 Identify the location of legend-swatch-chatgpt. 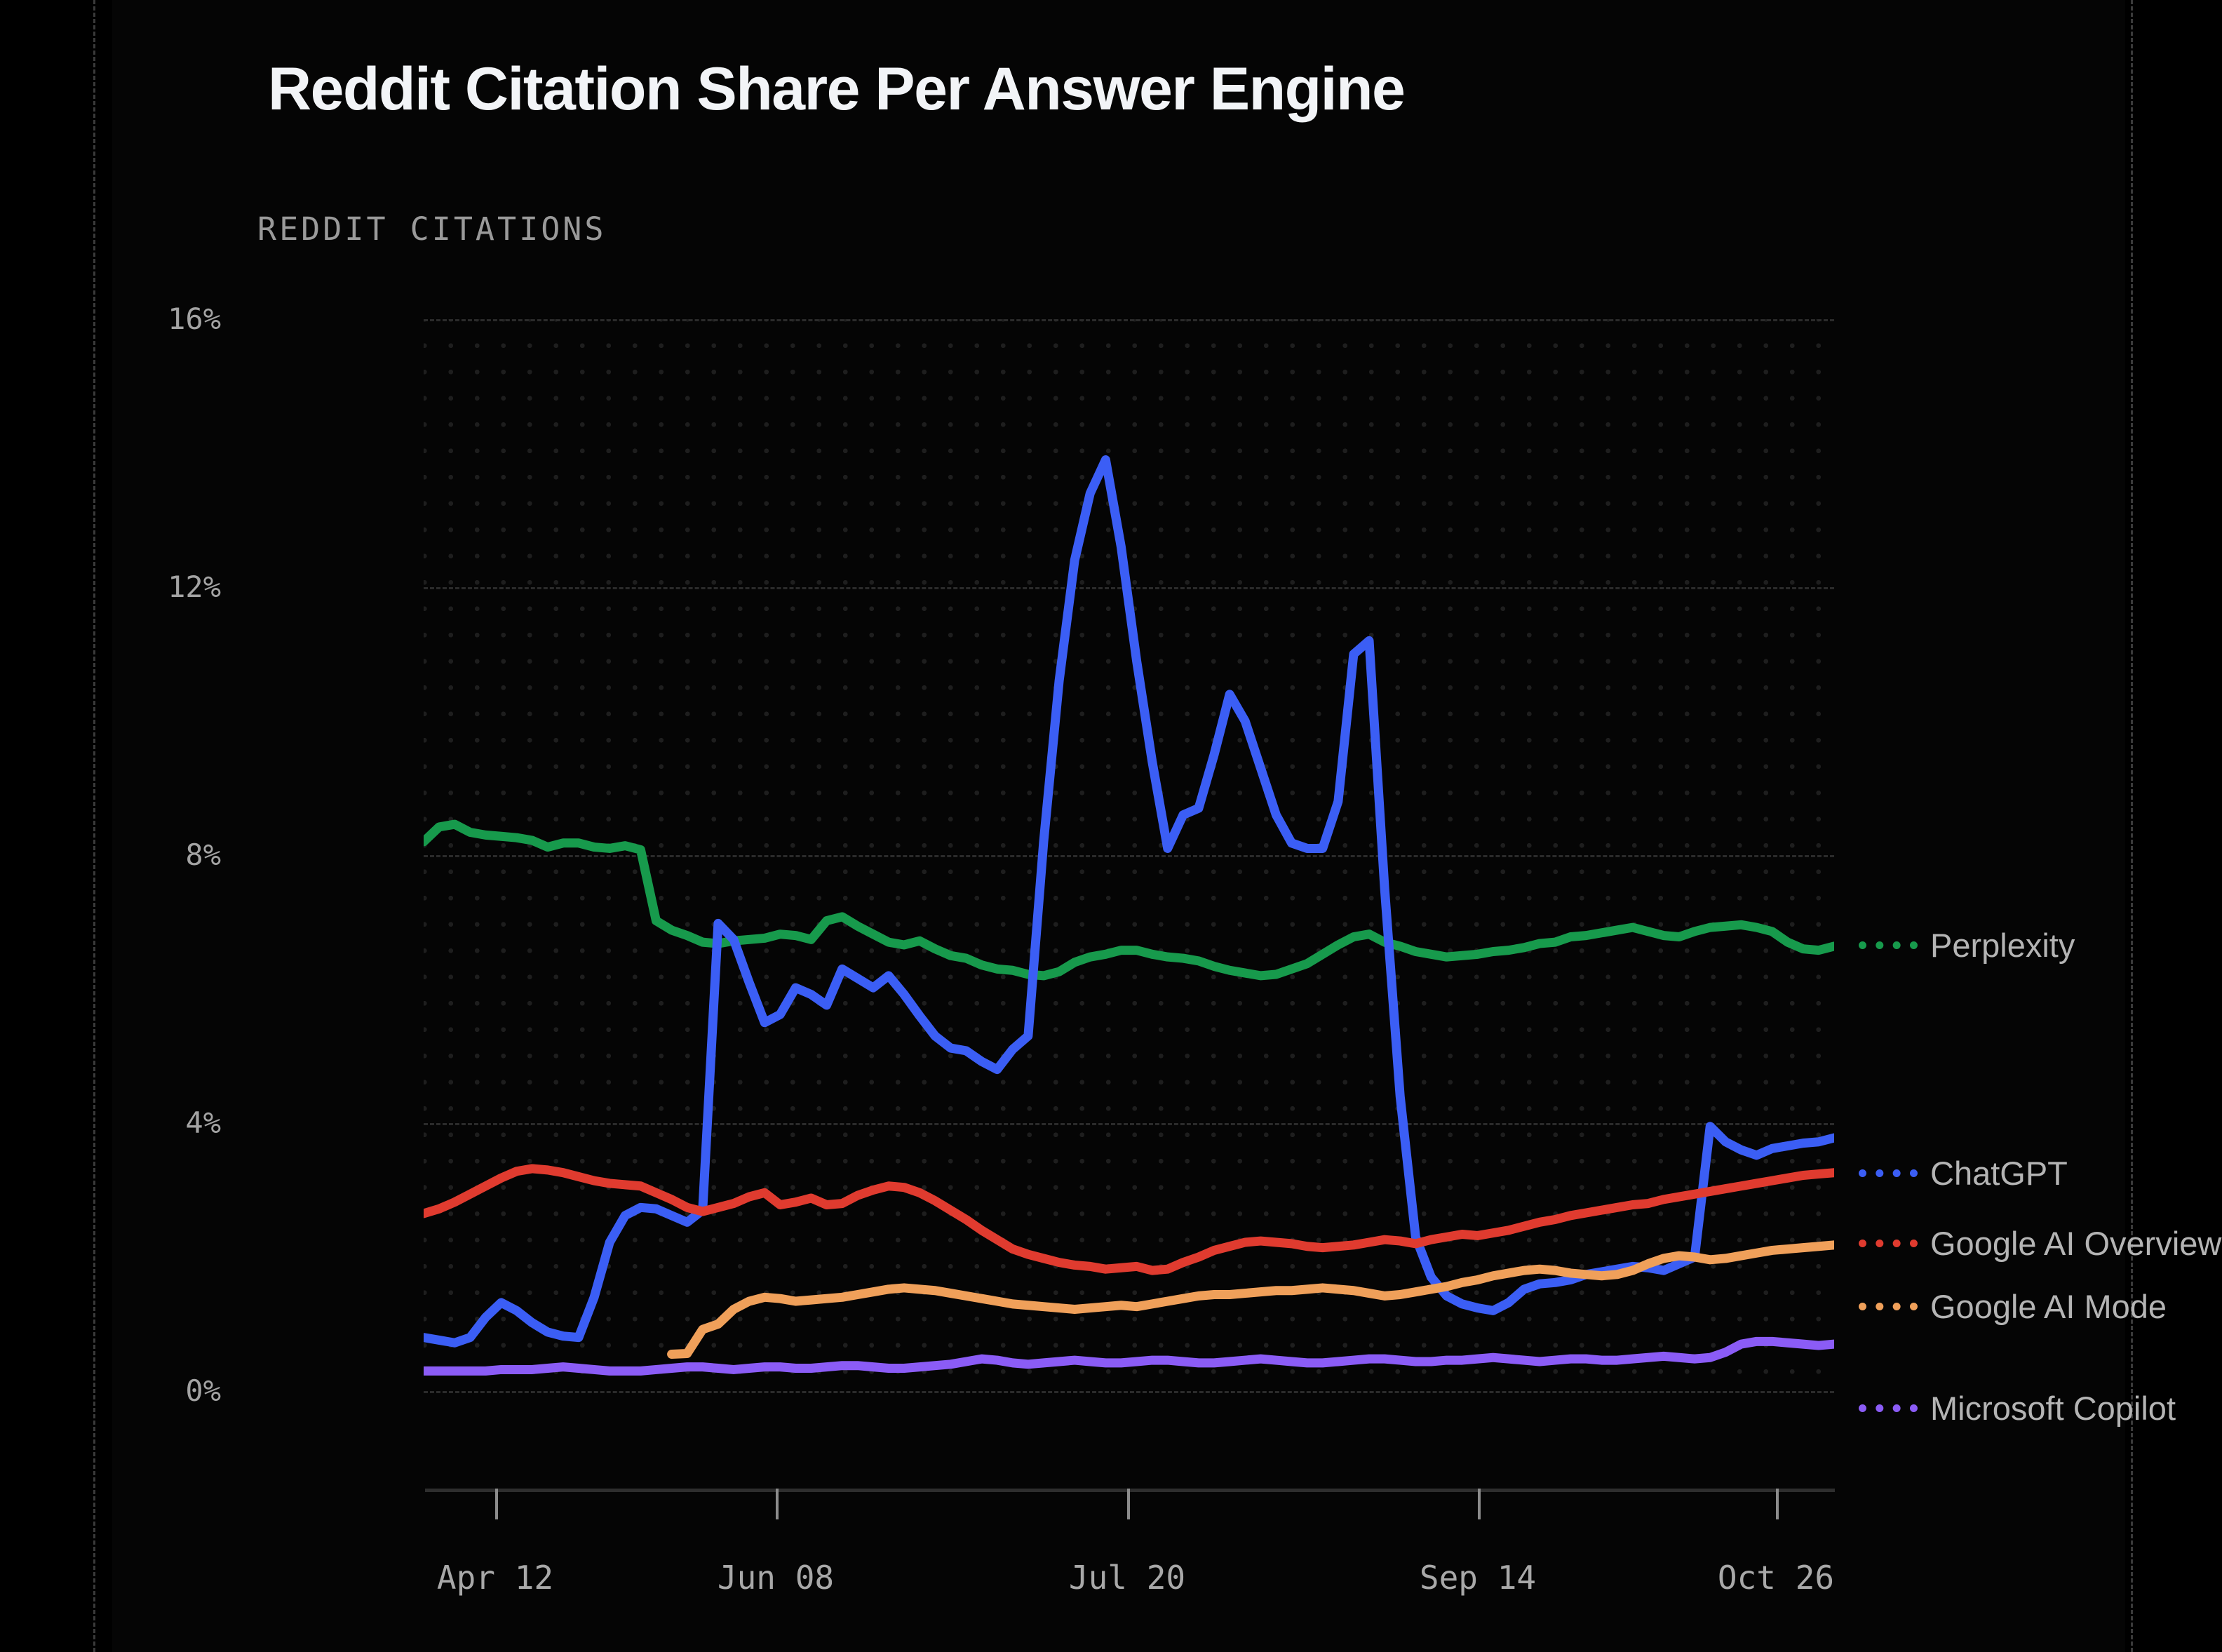
(1888, 1173).